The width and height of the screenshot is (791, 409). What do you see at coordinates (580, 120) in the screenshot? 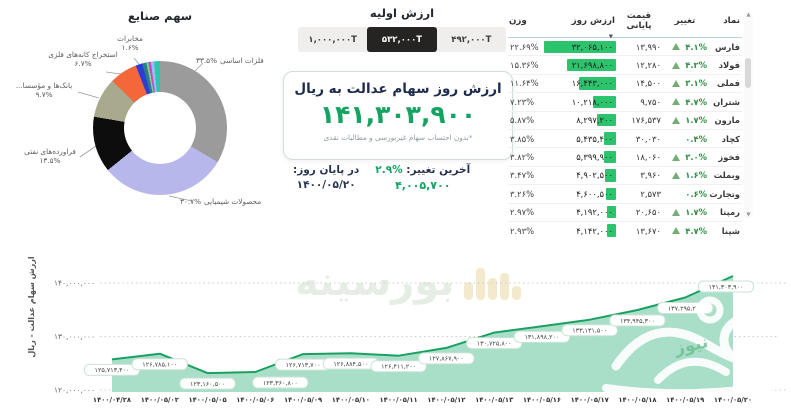
I see `value-cell: ۸,۲۹۷,۲۰۰` at bounding box center [580, 120].